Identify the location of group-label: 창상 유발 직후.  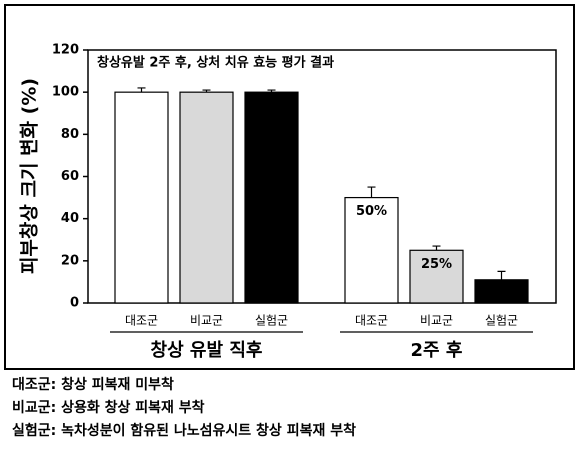
(207, 350).